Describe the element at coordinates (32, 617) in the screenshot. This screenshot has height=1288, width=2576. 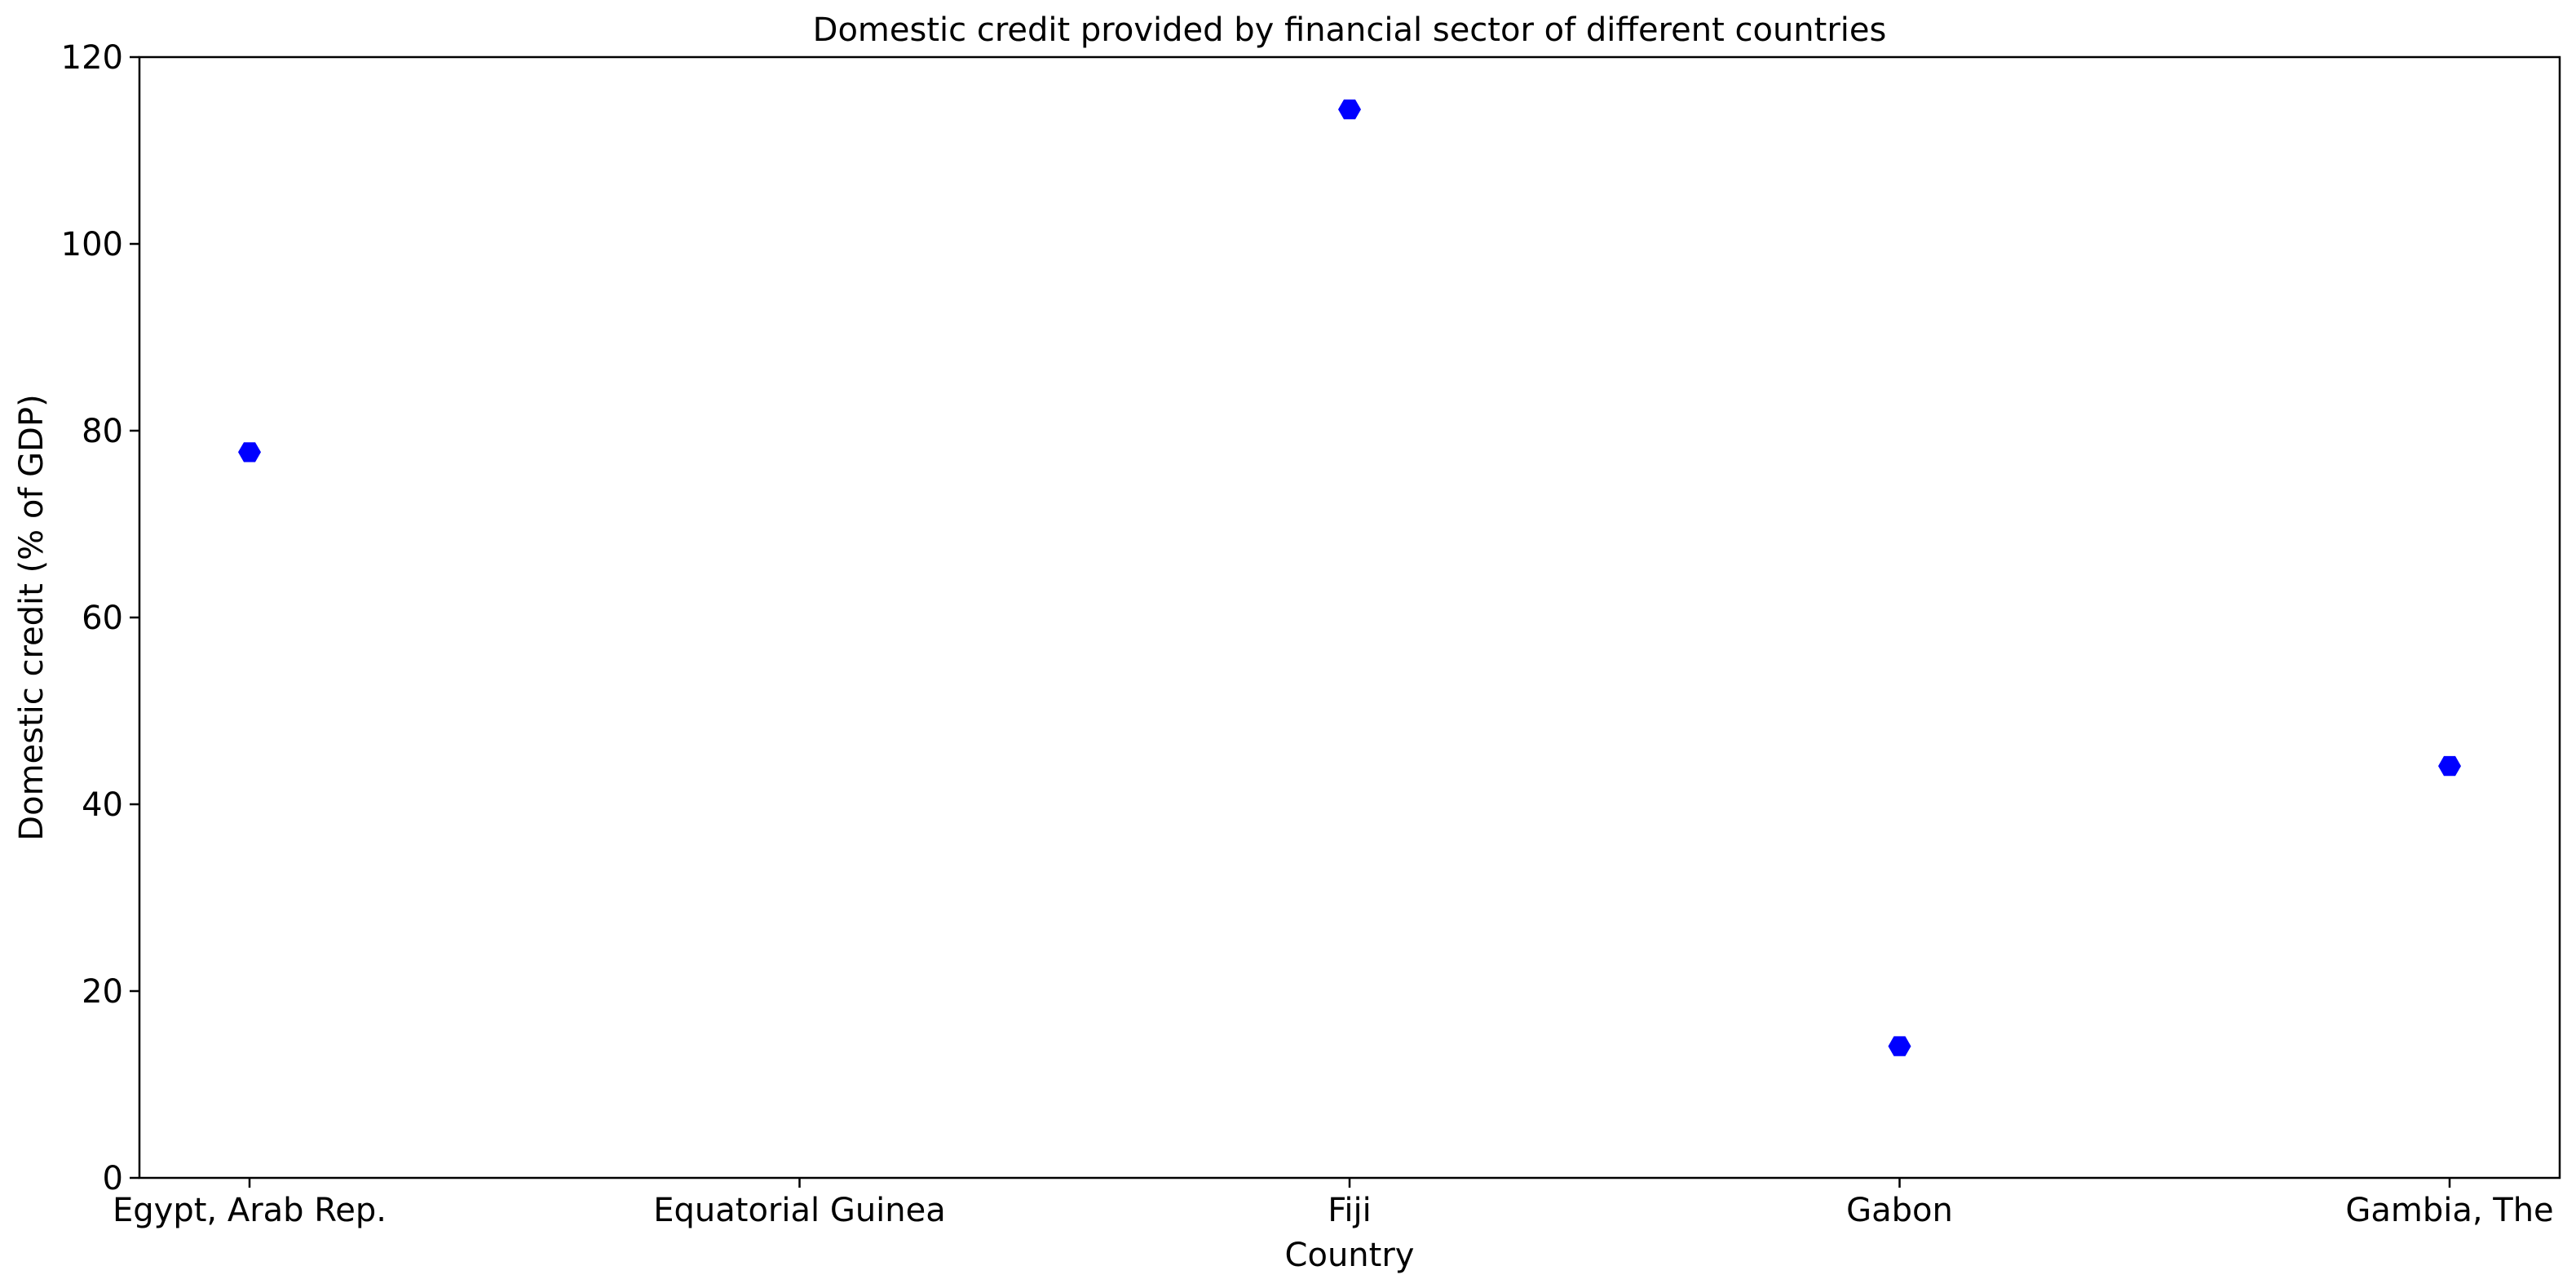
I see `y-axis-label: Domestic credit (% of GDP)` at that location.